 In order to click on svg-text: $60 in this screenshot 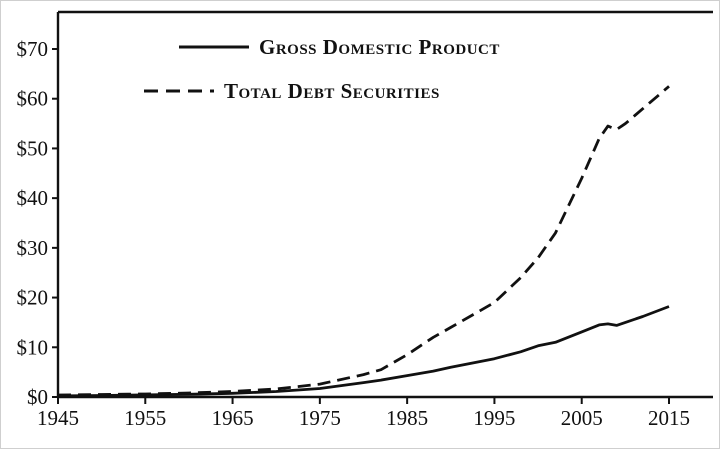, I will do `click(33, 99)`.